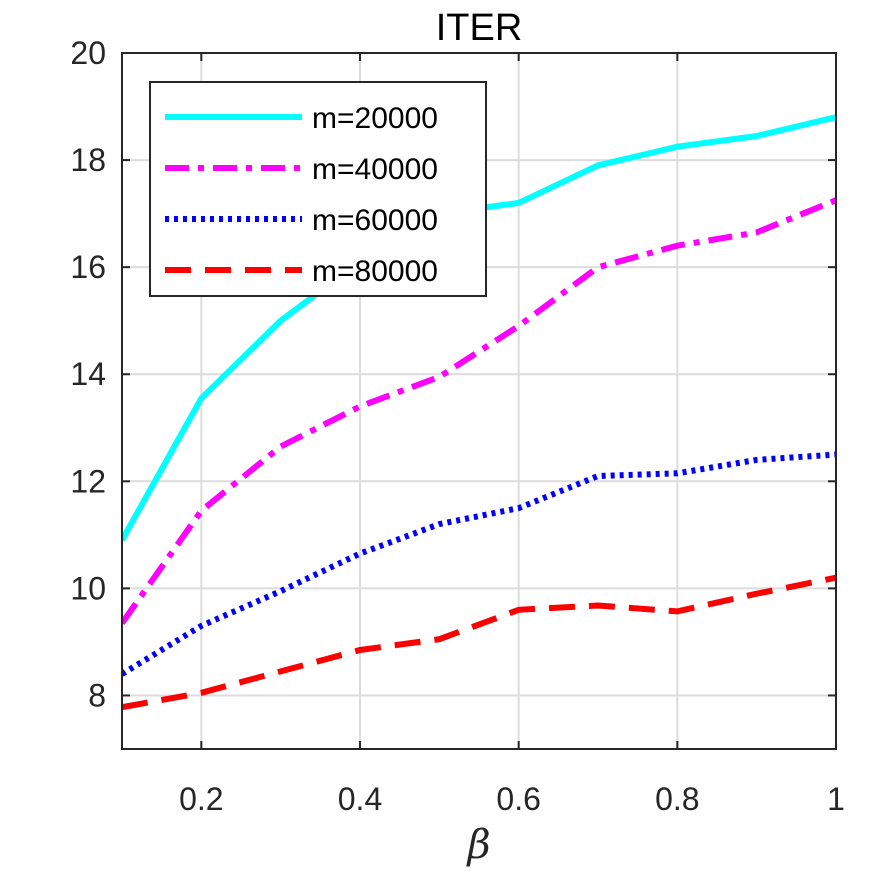 Image resolution: width=872 pixels, height=872 pixels. Describe the element at coordinates (360, 799) in the screenshot. I see `x-tick-label: 0.4` at that location.